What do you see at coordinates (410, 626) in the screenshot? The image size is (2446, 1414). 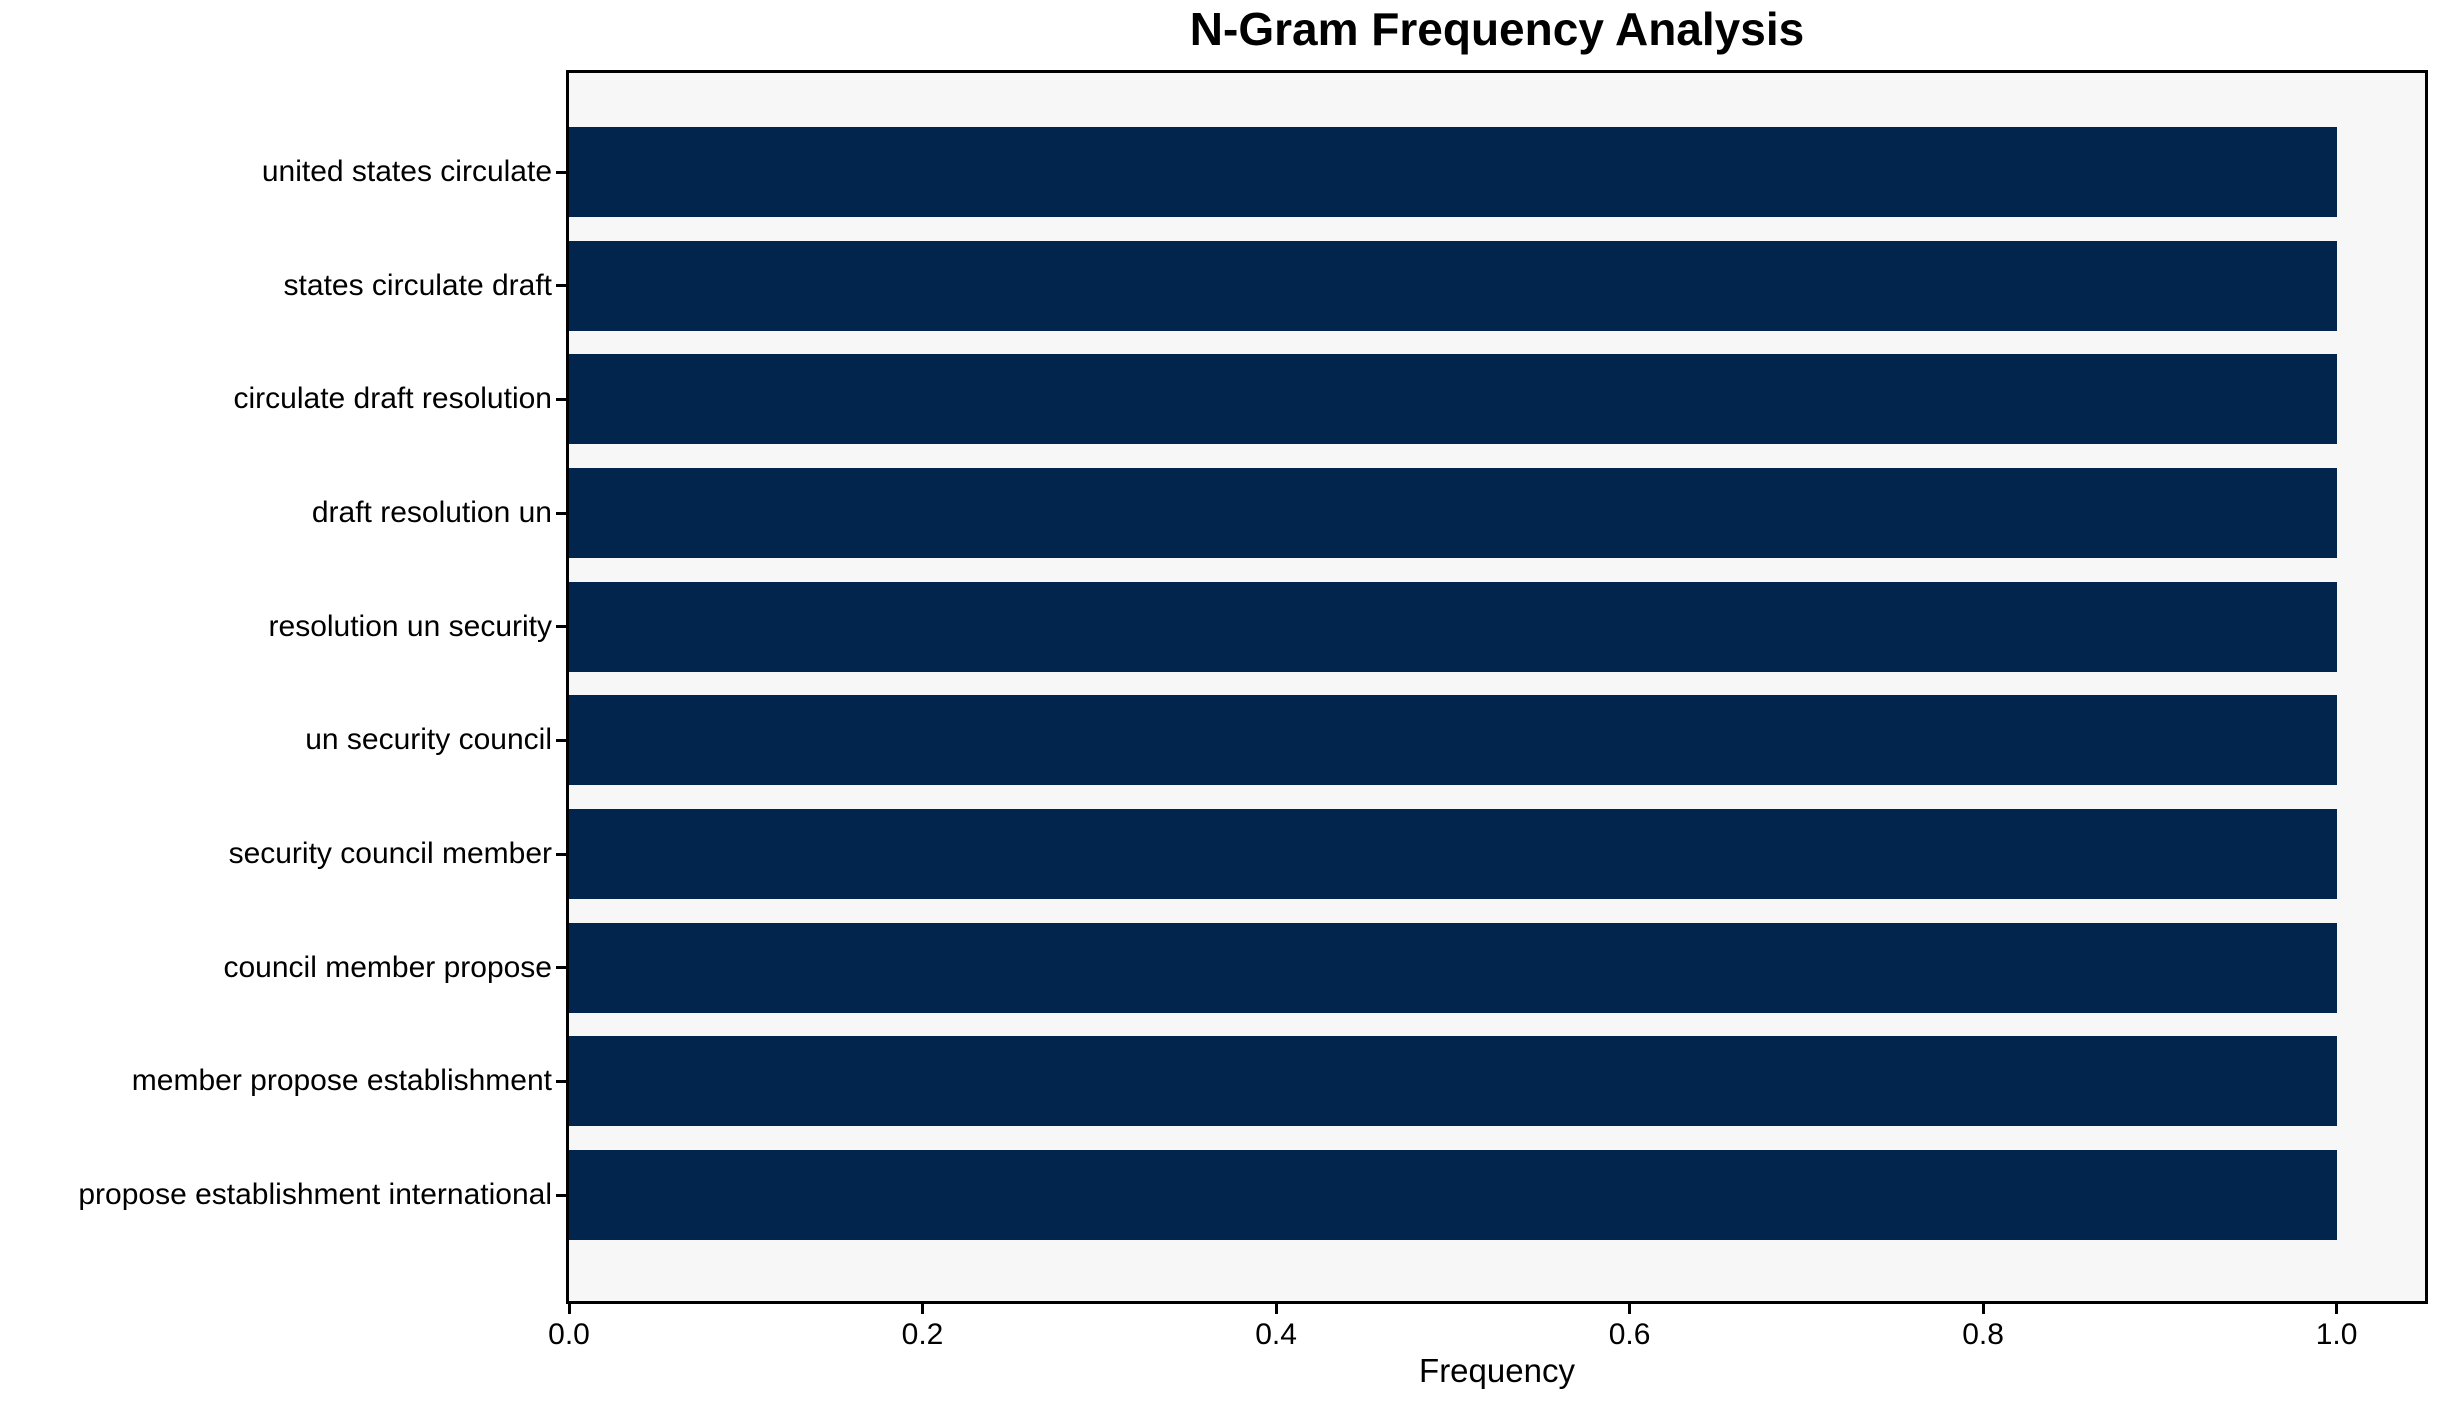 I see `y-tick-label: resolution un security` at bounding box center [410, 626].